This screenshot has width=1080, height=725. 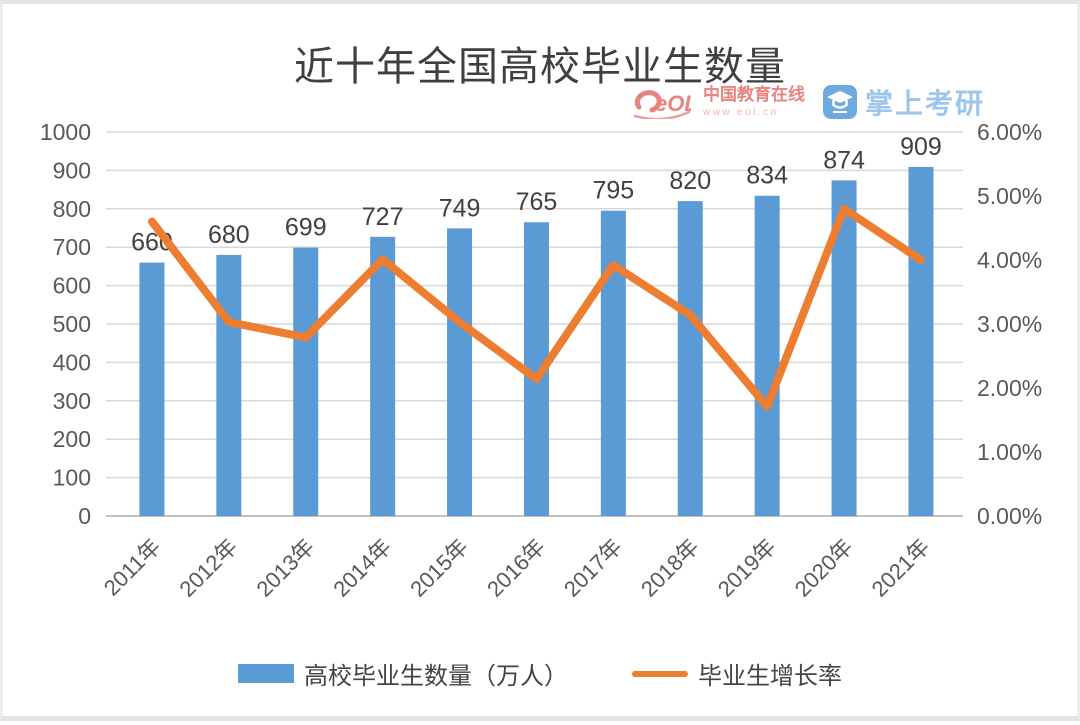 What do you see at coordinates (809, 102) in the screenshot?
I see `watermark-logos: eOL 中国教育在线 www.eol.cn 掌上考研` at bounding box center [809, 102].